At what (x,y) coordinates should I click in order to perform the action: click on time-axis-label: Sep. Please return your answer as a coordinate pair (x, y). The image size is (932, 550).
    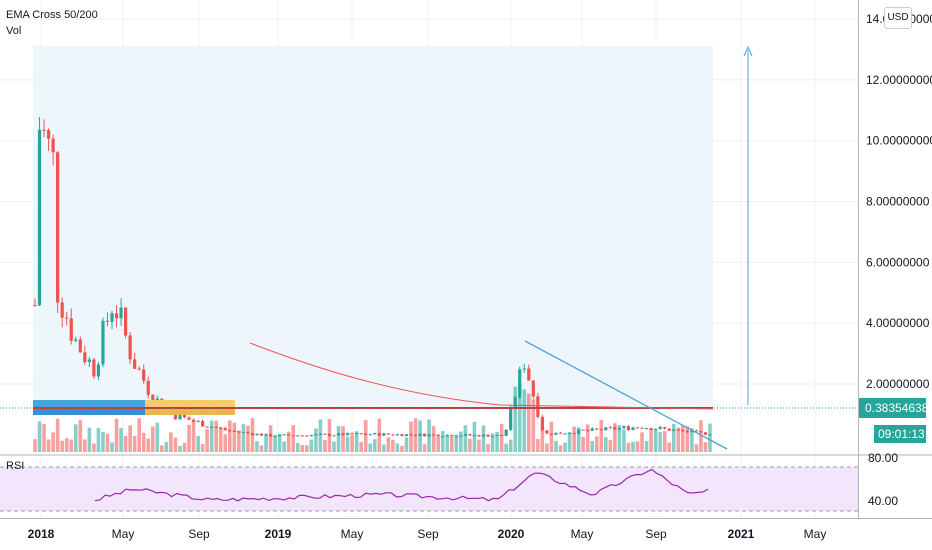
    Looking at the image, I should click on (656, 534).